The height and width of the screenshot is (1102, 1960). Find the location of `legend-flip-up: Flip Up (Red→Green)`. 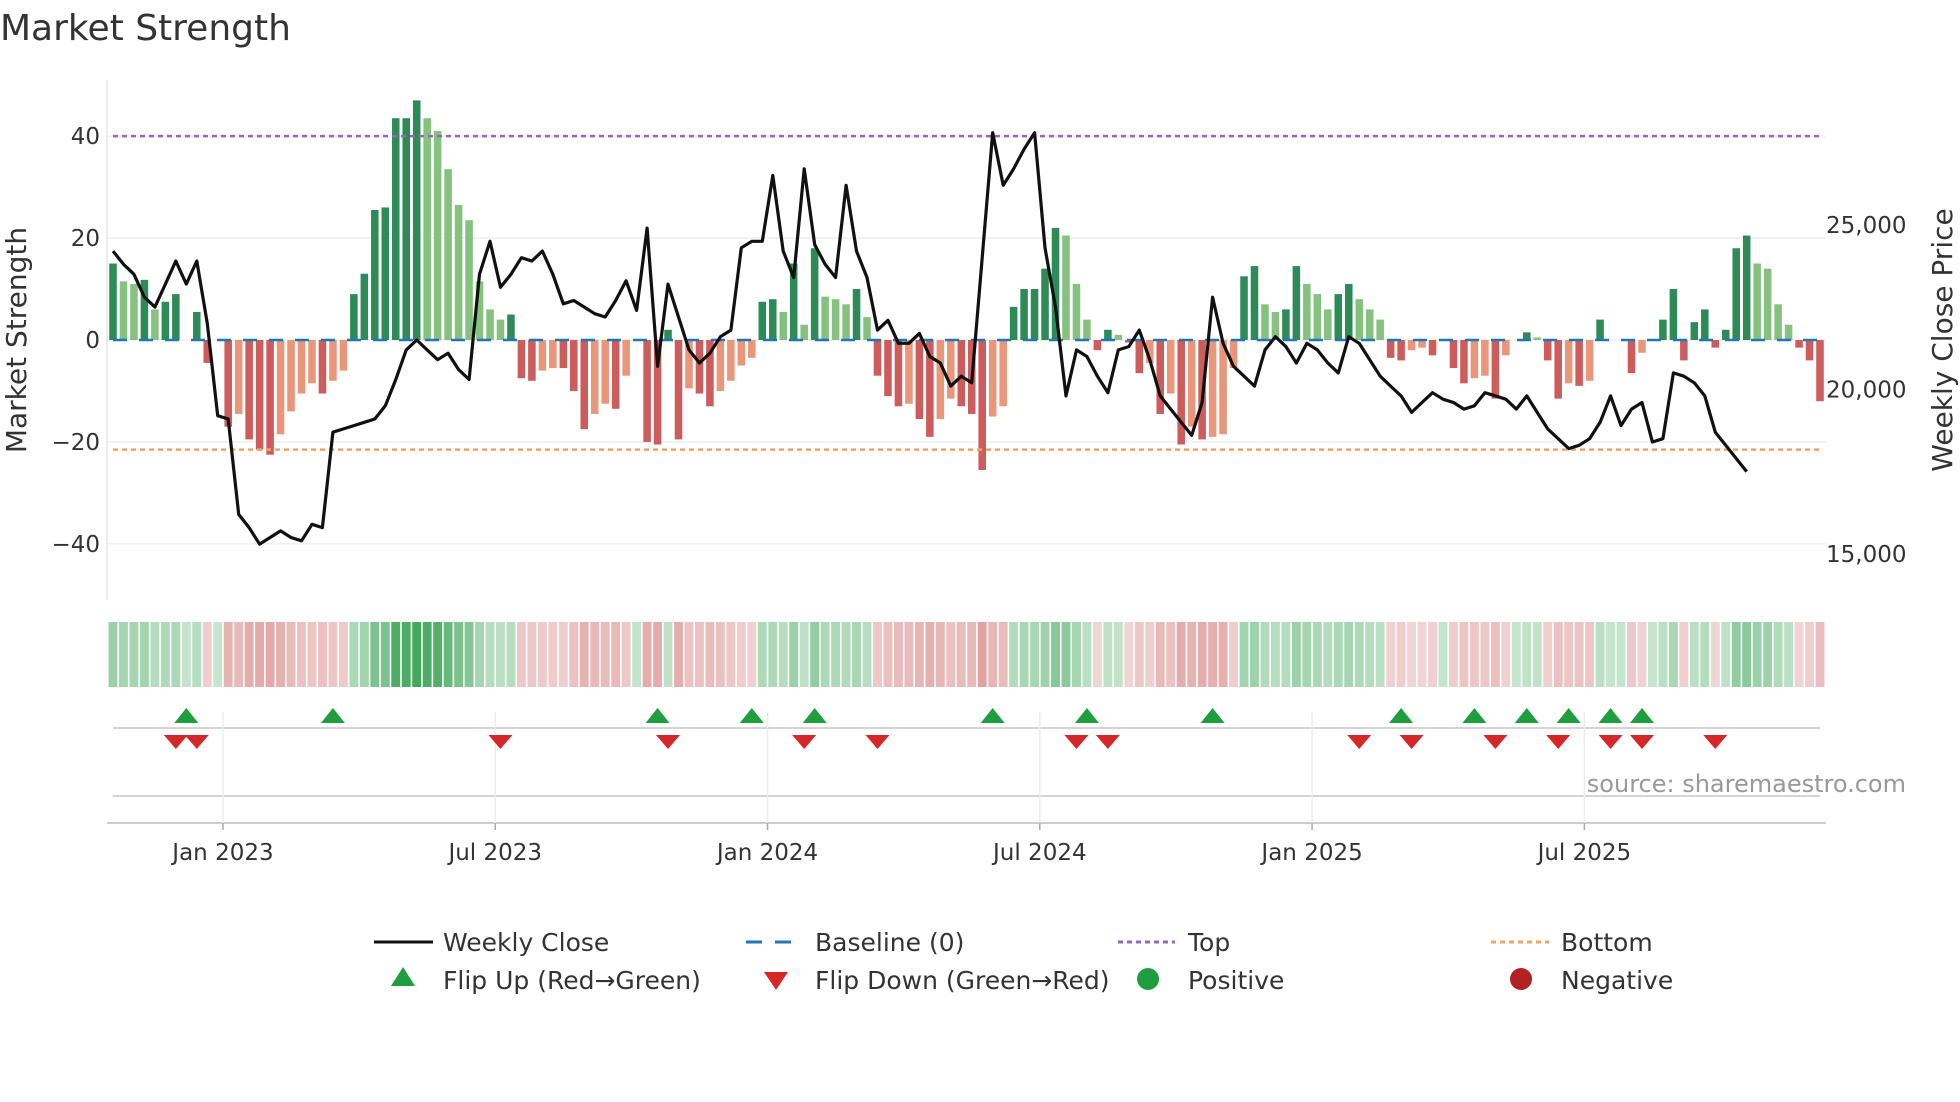

legend-flip-up: Flip Up (Red→Green) is located at coordinates (546, 980).